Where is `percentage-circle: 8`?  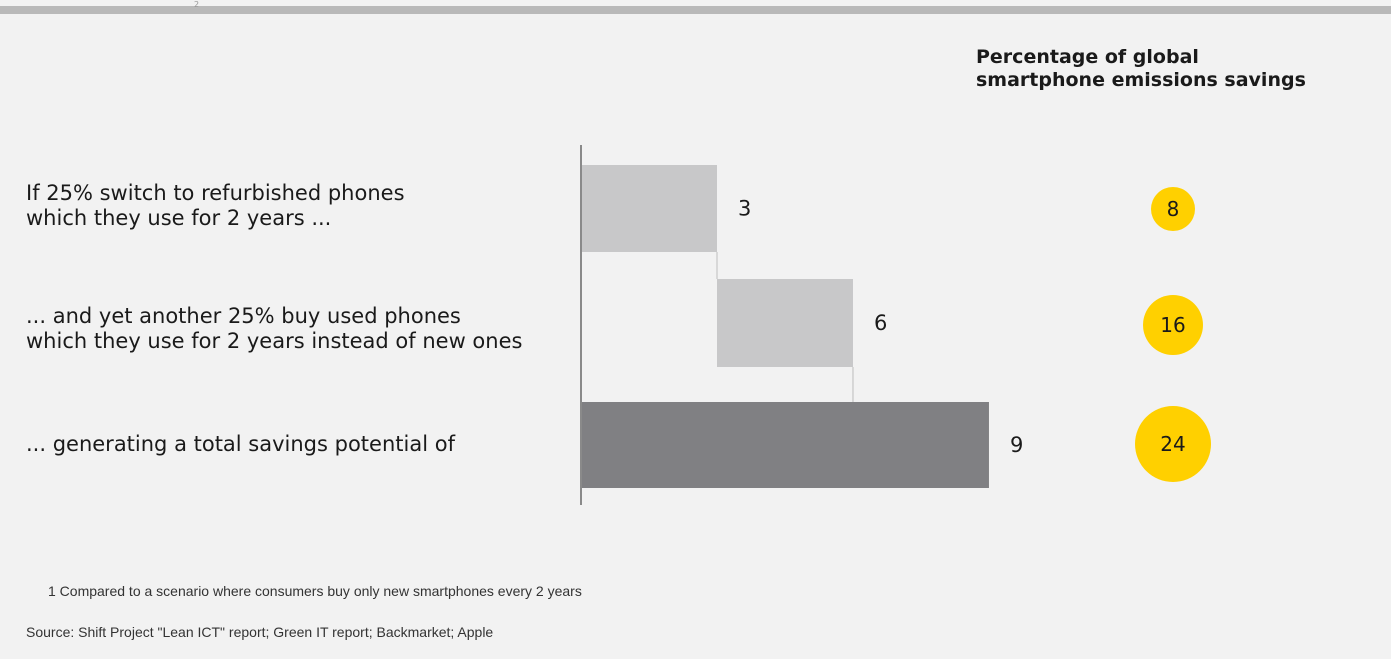
percentage-circle: 8 is located at coordinates (1173, 209).